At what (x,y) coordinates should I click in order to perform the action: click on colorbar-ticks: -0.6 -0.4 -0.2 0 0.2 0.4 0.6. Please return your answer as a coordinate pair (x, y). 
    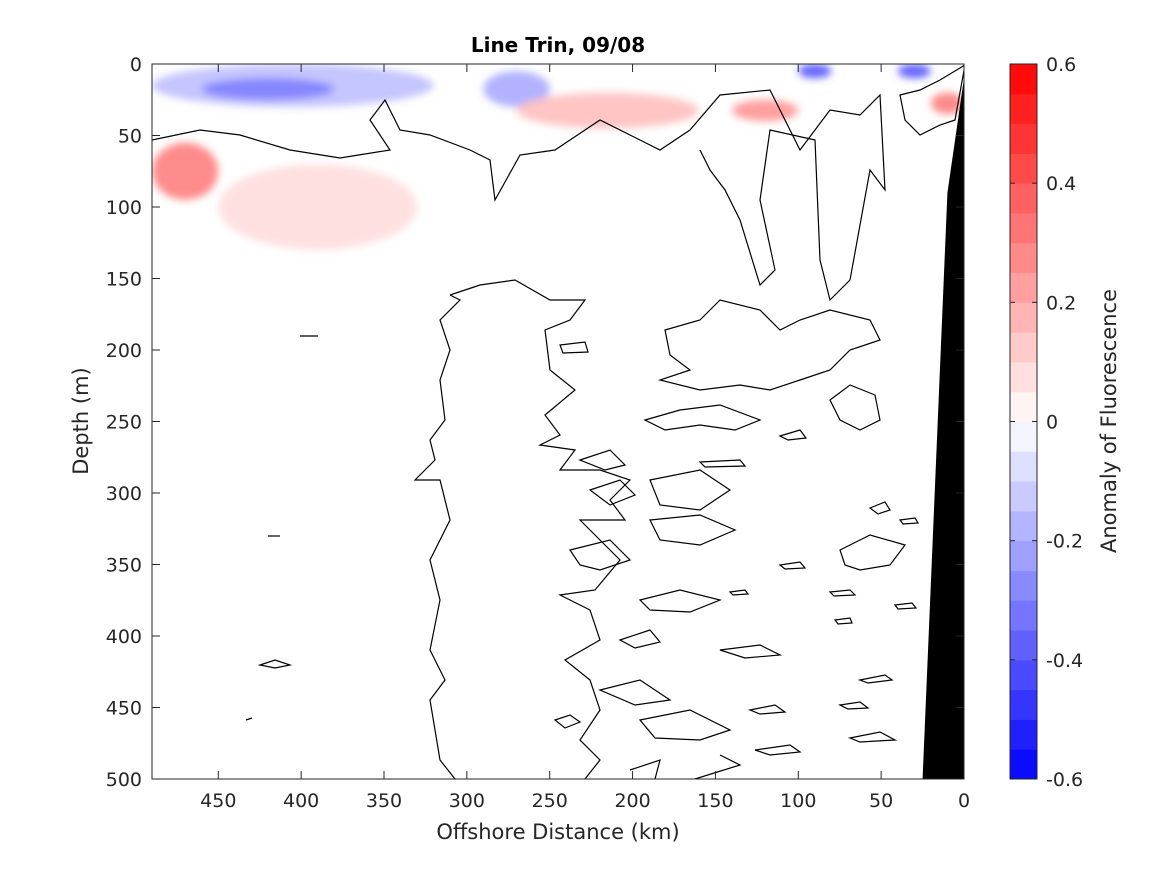
    Looking at the image, I should click on (1046, 422).